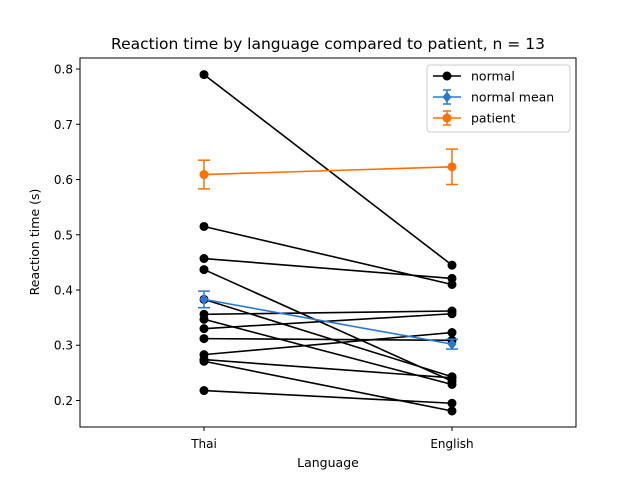 The height and width of the screenshot is (480, 640). What do you see at coordinates (512, 97) in the screenshot?
I see `legend-label: normal mean` at bounding box center [512, 97].